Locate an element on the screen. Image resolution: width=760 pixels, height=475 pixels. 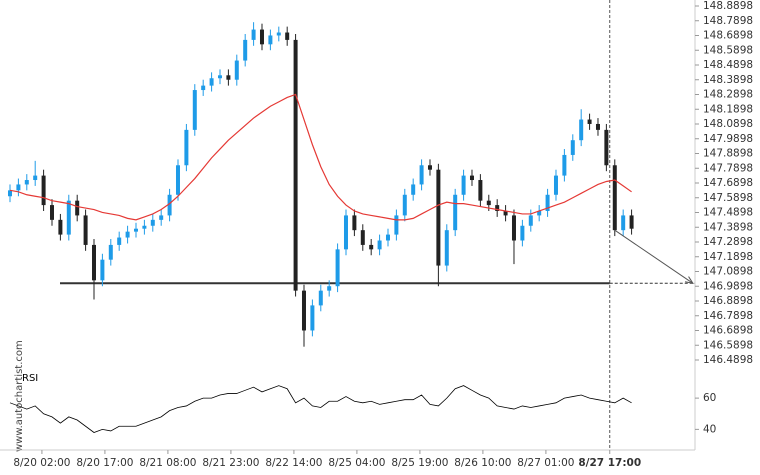
x-tick-label: 8/20 02:00 is located at coordinates (41, 463).